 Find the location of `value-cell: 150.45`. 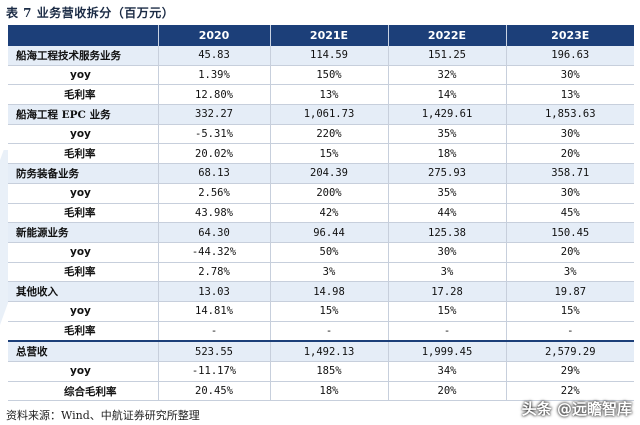

value-cell: 150.45 is located at coordinates (570, 232).